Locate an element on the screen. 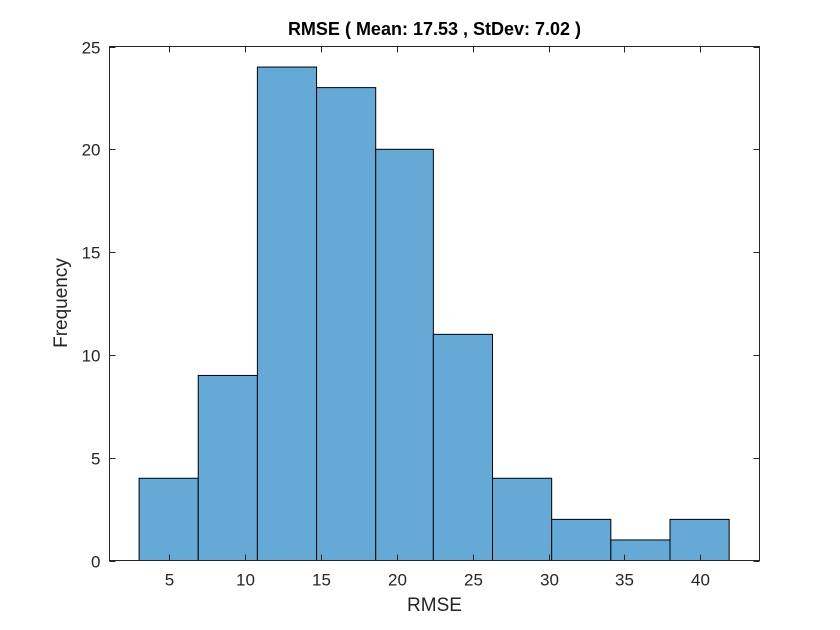 The image size is (840, 630). x-axis-label: RMSE is located at coordinates (434, 605).